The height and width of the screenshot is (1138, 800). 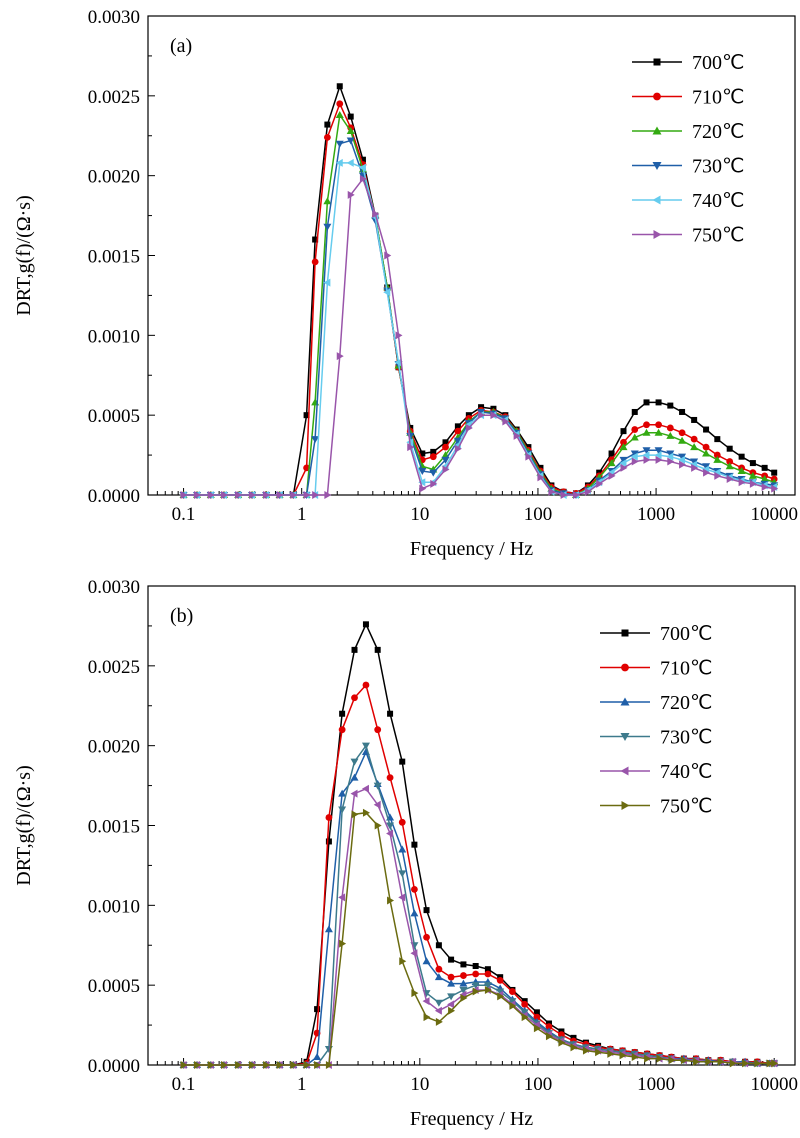 I want to click on x-tick-label: 1, so click(x=302, y=1084).